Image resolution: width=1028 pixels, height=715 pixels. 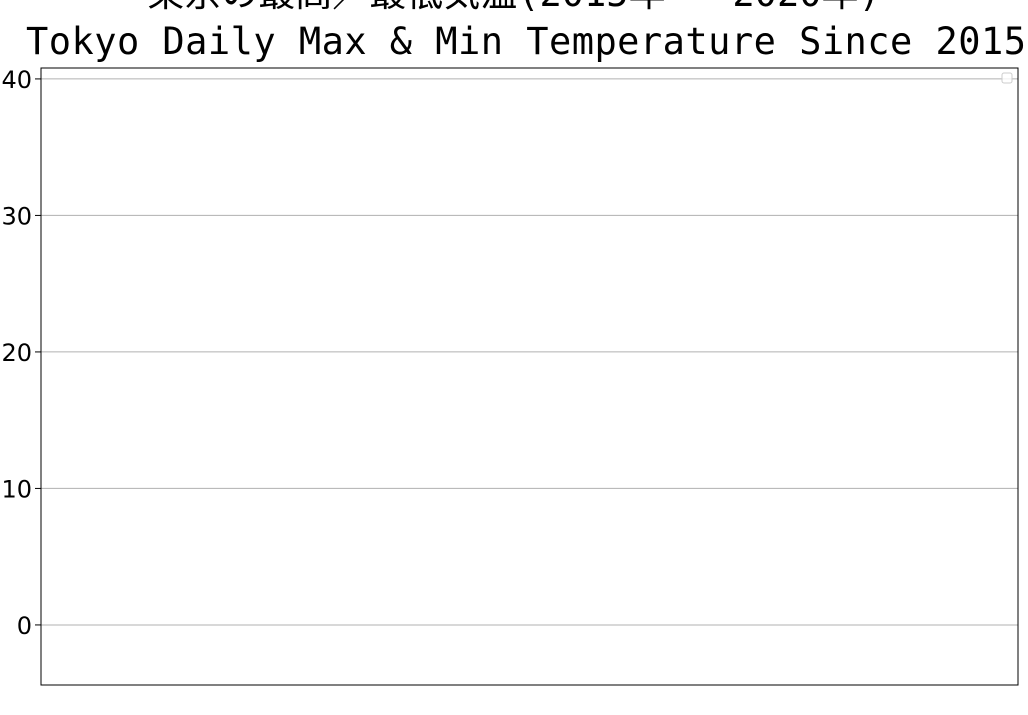 I want to click on y-tick-label: 30, so click(x=16, y=216).